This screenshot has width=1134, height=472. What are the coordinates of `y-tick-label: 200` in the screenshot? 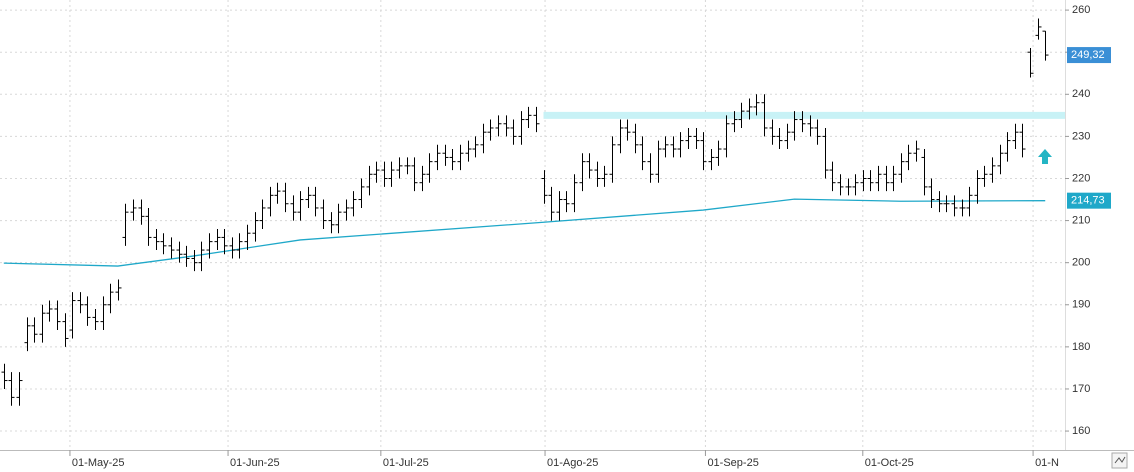 It's located at (1081, 263).